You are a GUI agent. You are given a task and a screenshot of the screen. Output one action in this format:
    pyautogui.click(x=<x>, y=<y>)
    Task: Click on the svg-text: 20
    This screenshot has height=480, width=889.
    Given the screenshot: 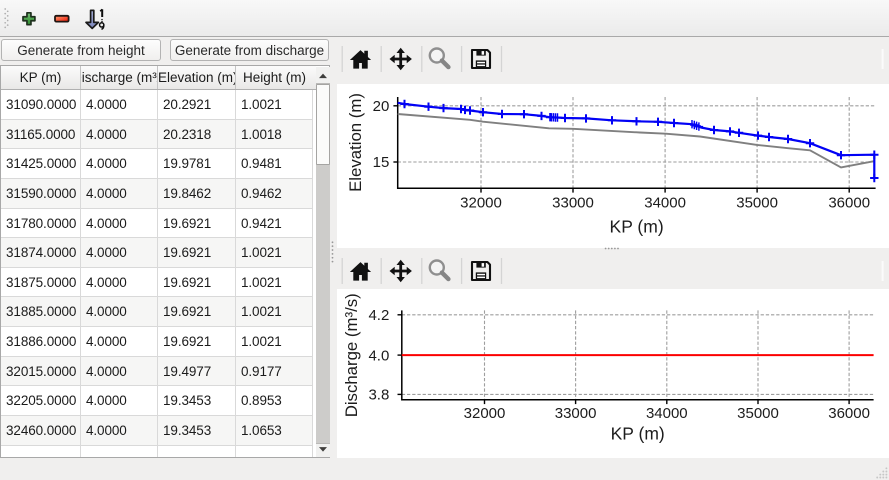 What is the action you would take?
    pyautogui.click(x=381, y=106)
    